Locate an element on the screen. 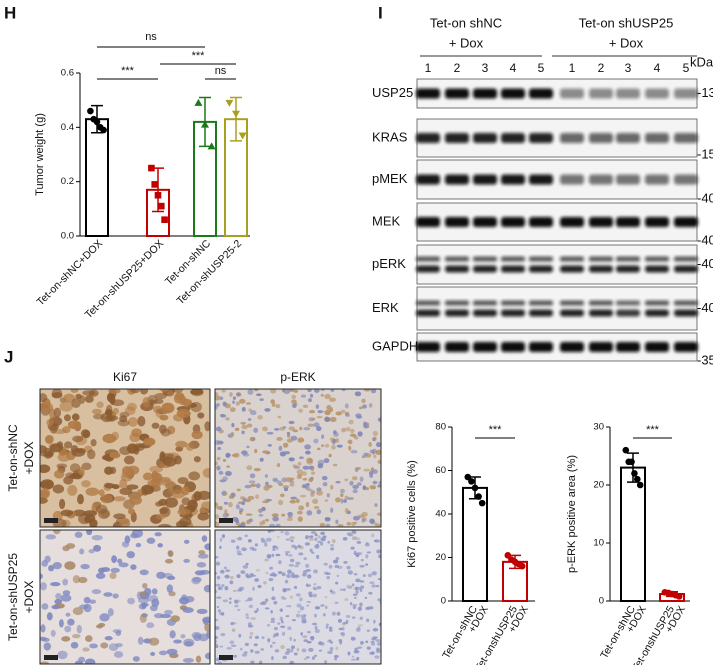 The image size is (713, 665). lane-number: 3 is located at coordinates (628, 68).